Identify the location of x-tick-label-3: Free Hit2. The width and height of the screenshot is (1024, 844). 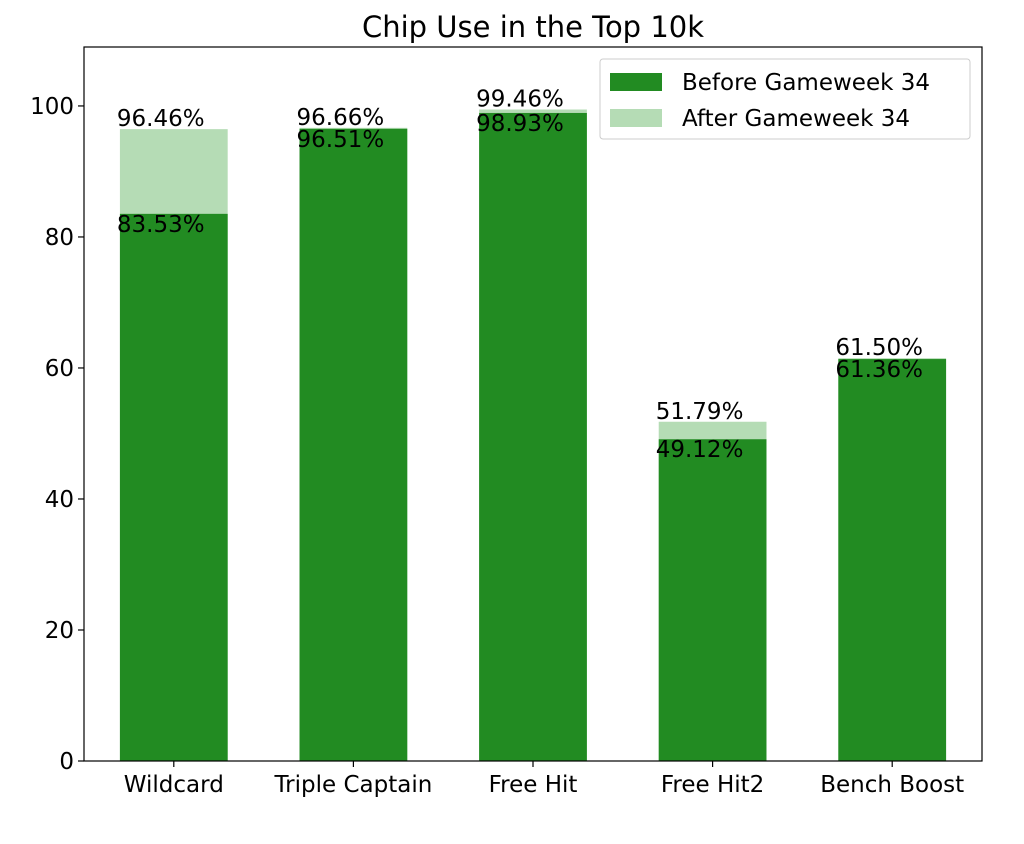
(712, 785).